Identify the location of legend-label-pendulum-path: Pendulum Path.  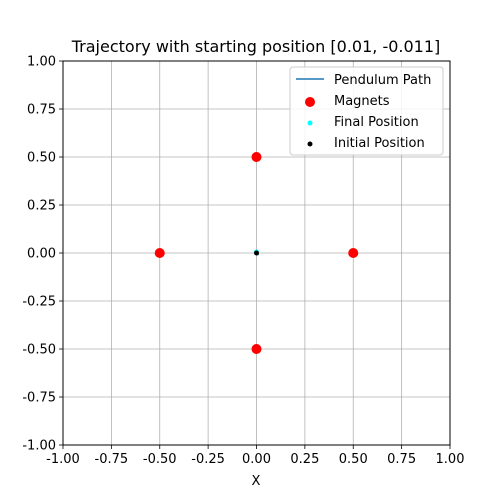
(382, 80).